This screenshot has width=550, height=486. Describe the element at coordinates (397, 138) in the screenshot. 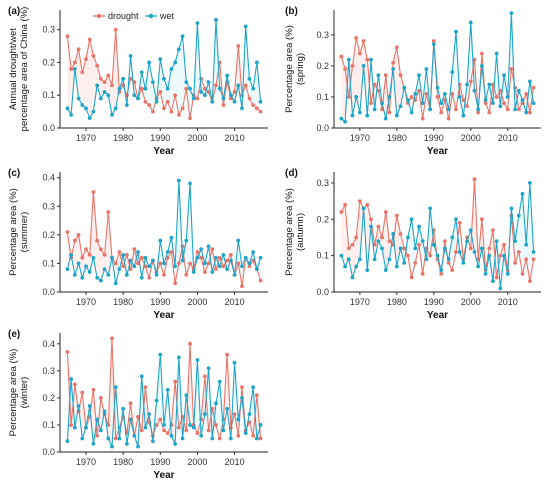

I see `x-tick-label: 1980` at that location.